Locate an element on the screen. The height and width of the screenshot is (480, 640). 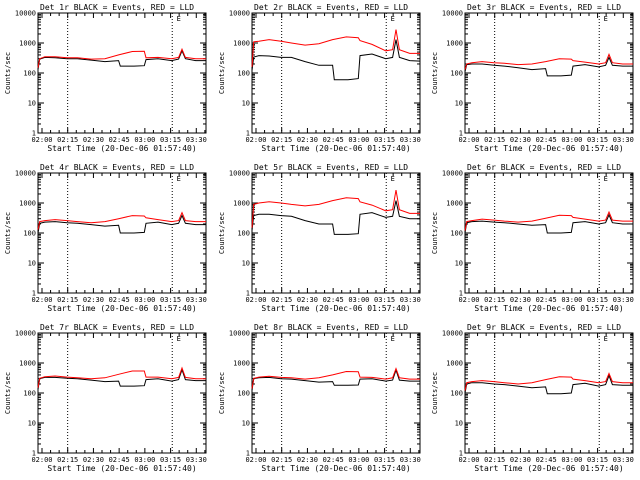
panel-title: Det 5r BLACK = Events, RED = LLD is located at coordinates (331, 167).